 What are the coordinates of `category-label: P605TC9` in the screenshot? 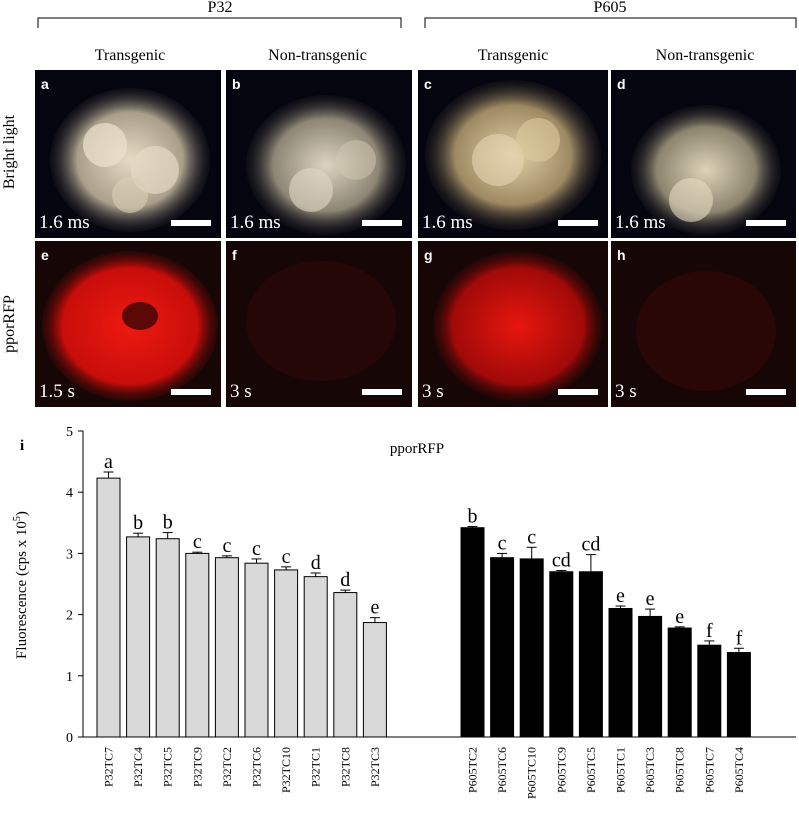 It's located at (561, 770).